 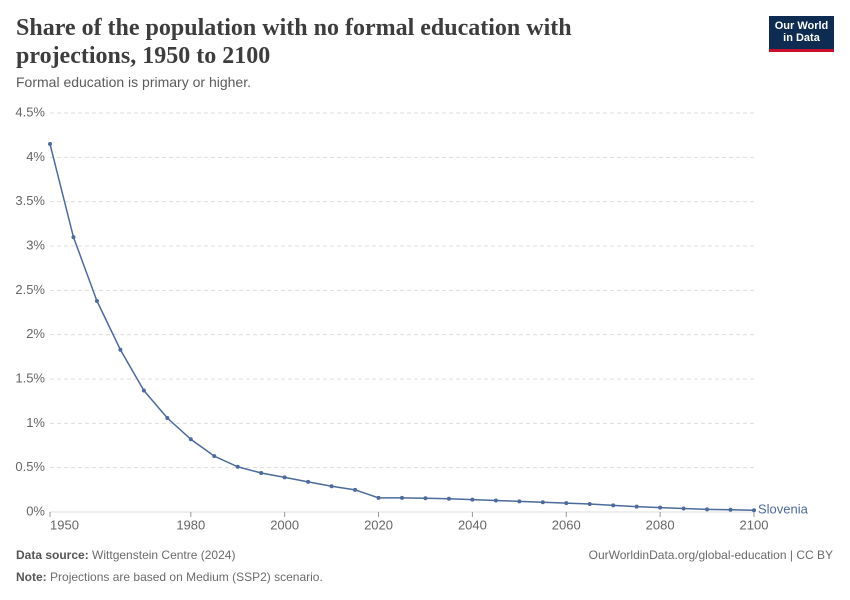 I want to click on y-tick-label: 3%, so click(x=35, y=244).